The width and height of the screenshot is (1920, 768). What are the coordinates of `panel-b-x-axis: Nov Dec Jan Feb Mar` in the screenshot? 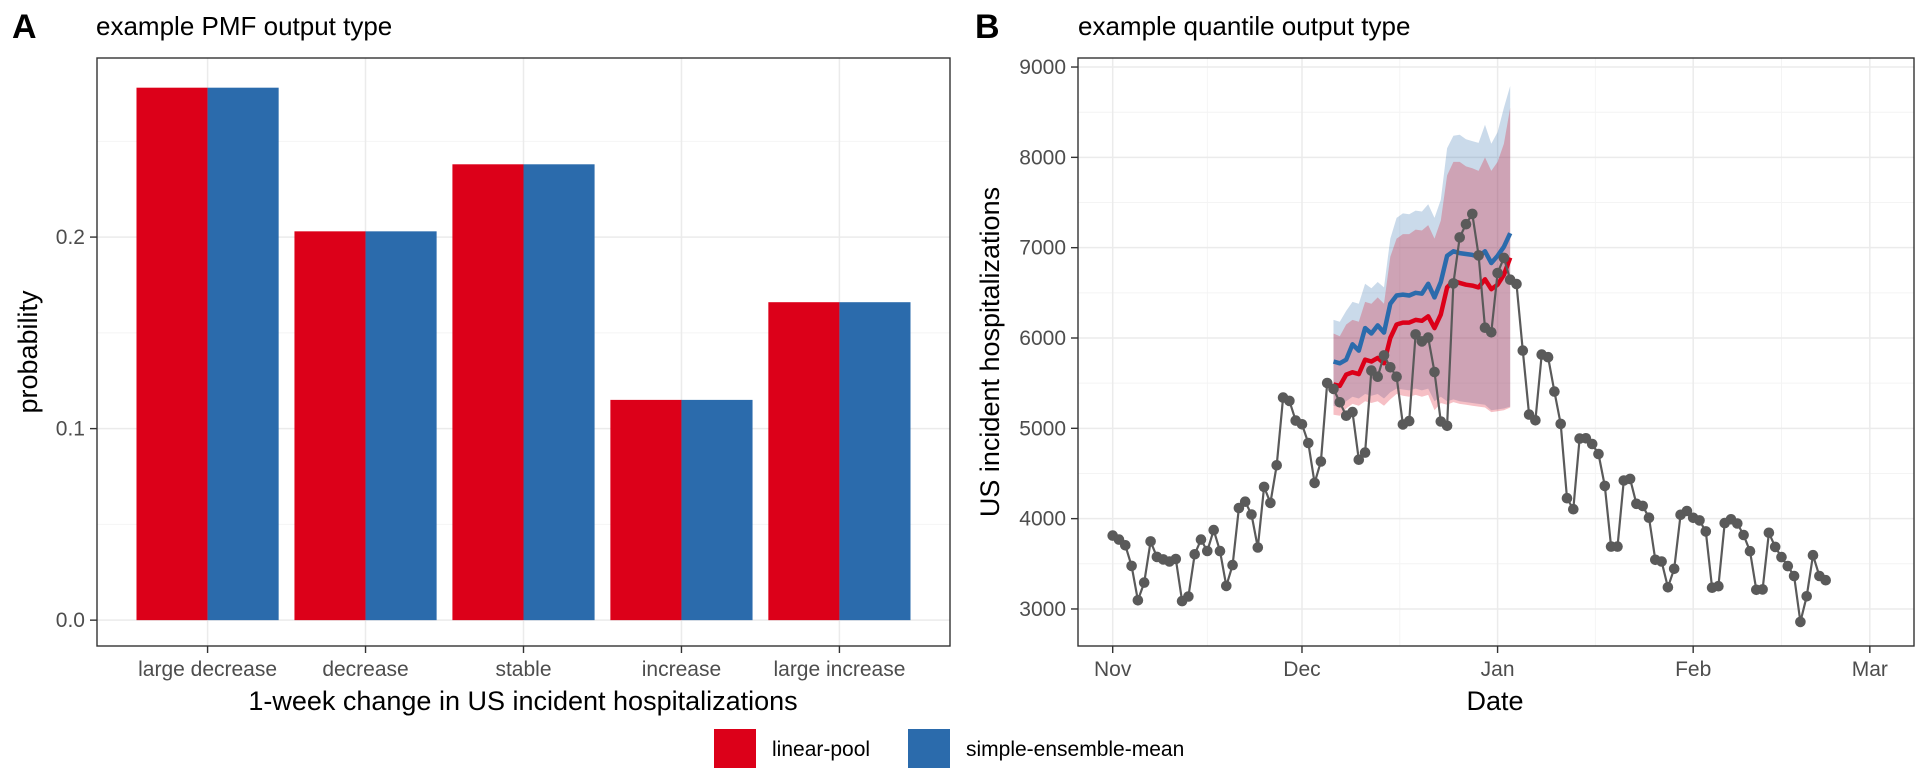 It's located at (1491, 663).